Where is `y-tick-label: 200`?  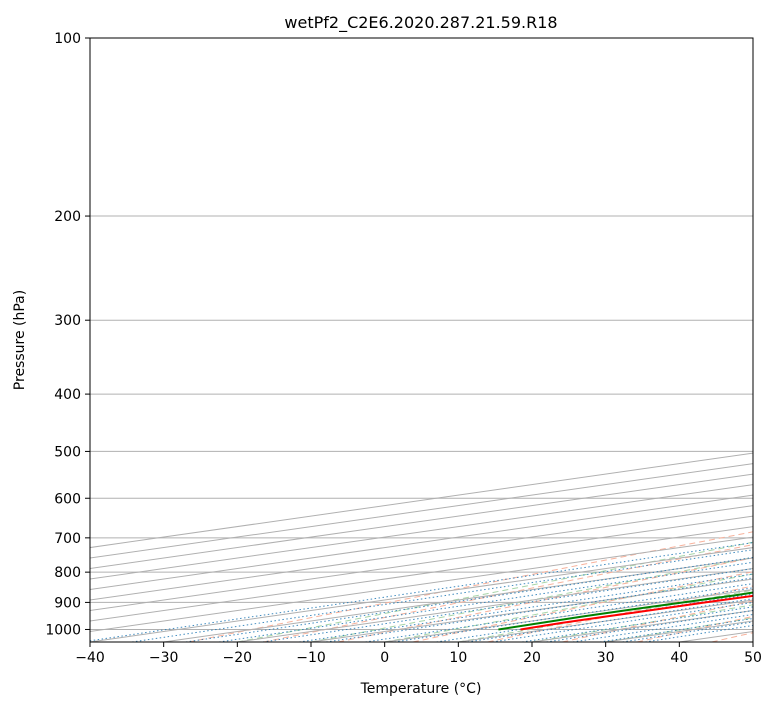 y-tick-label: 200 is located at coordinates (67, 217).